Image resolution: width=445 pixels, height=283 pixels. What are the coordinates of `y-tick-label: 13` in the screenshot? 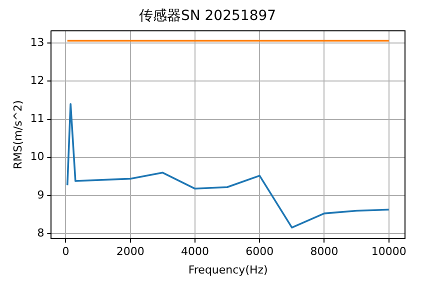 It's located at (37, 42).